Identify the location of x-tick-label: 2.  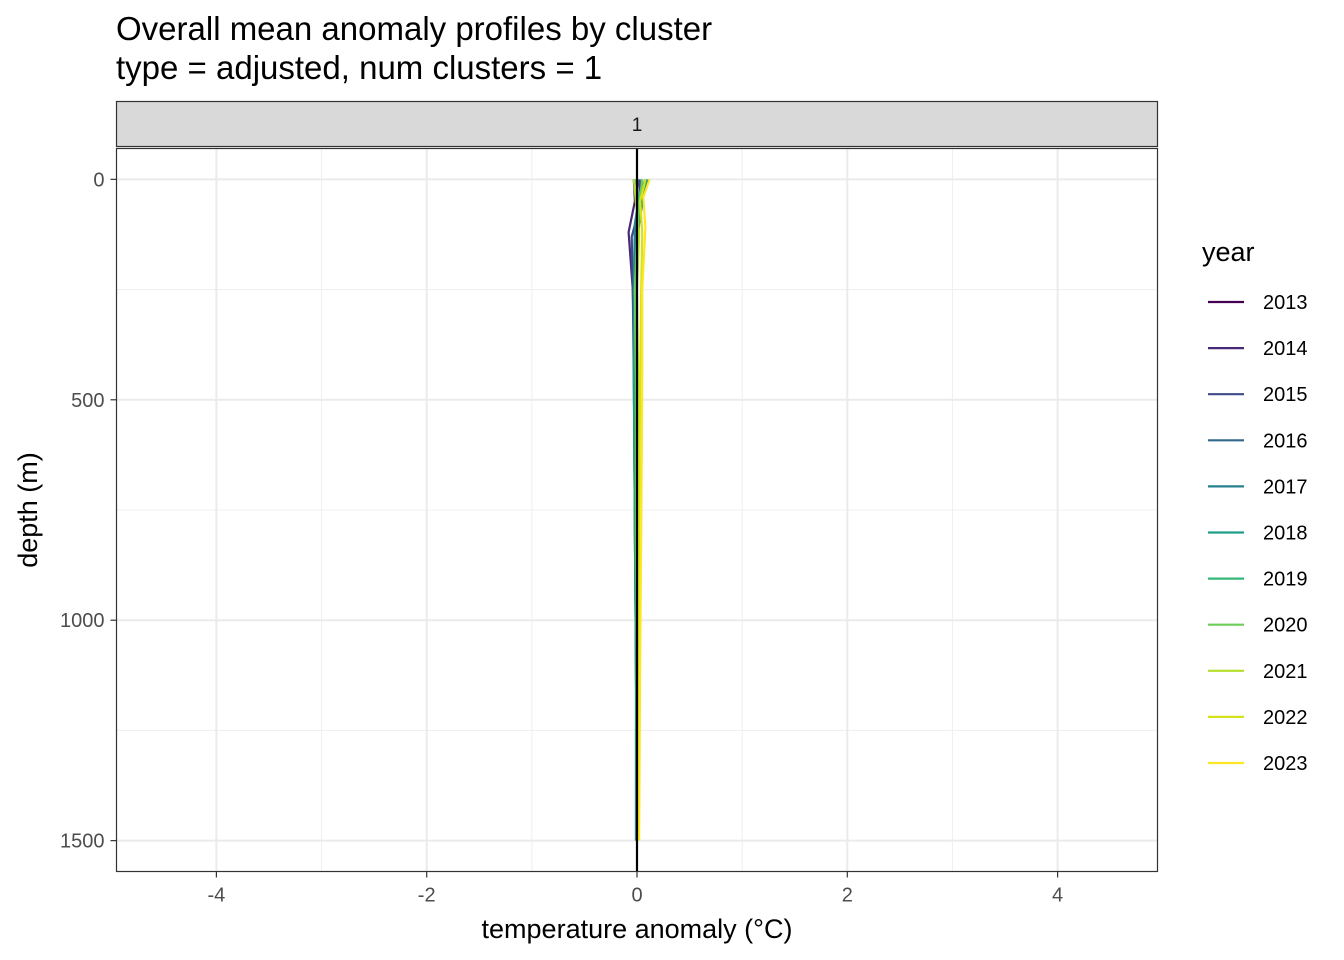
(847, 896).